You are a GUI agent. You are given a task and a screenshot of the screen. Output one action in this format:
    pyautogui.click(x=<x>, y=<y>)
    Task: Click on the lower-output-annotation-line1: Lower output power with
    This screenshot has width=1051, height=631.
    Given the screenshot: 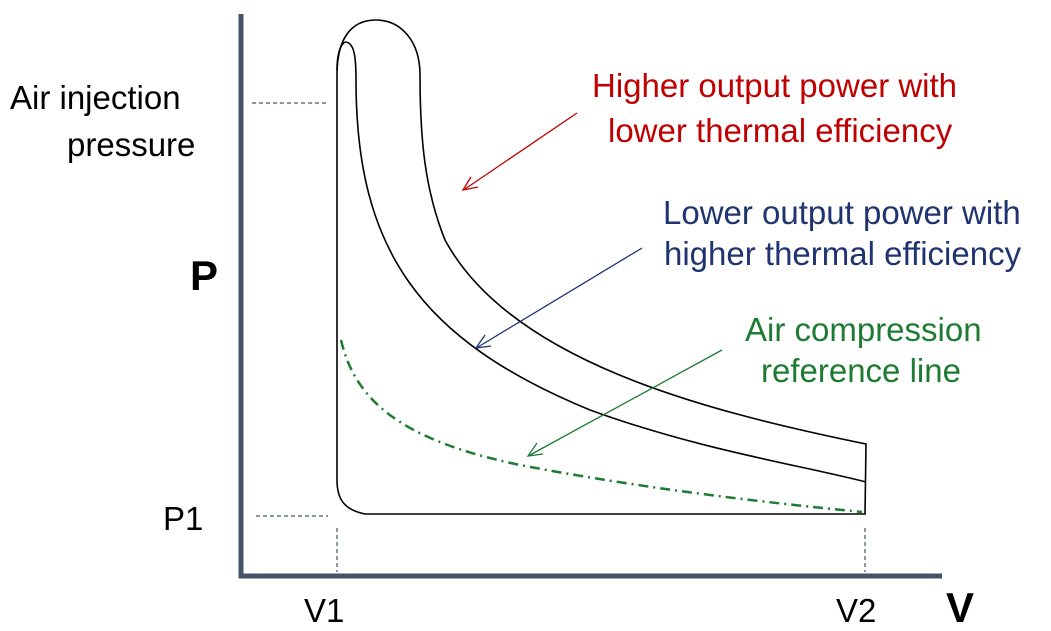 What is the action you would take?
    pyautogui.click(x=842, y=212)
    